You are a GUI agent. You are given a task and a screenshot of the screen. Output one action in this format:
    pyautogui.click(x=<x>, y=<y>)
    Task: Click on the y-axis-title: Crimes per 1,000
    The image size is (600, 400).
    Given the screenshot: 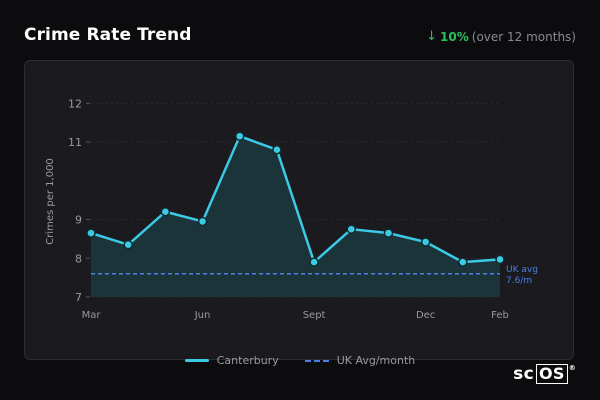 What is the action you would take?
    pyautogui.click(x=50, y=201)
    